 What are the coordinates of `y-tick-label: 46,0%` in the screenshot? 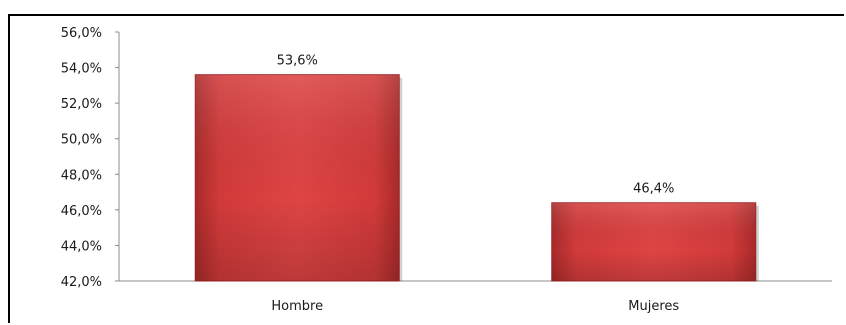 It's located at (81, 211).